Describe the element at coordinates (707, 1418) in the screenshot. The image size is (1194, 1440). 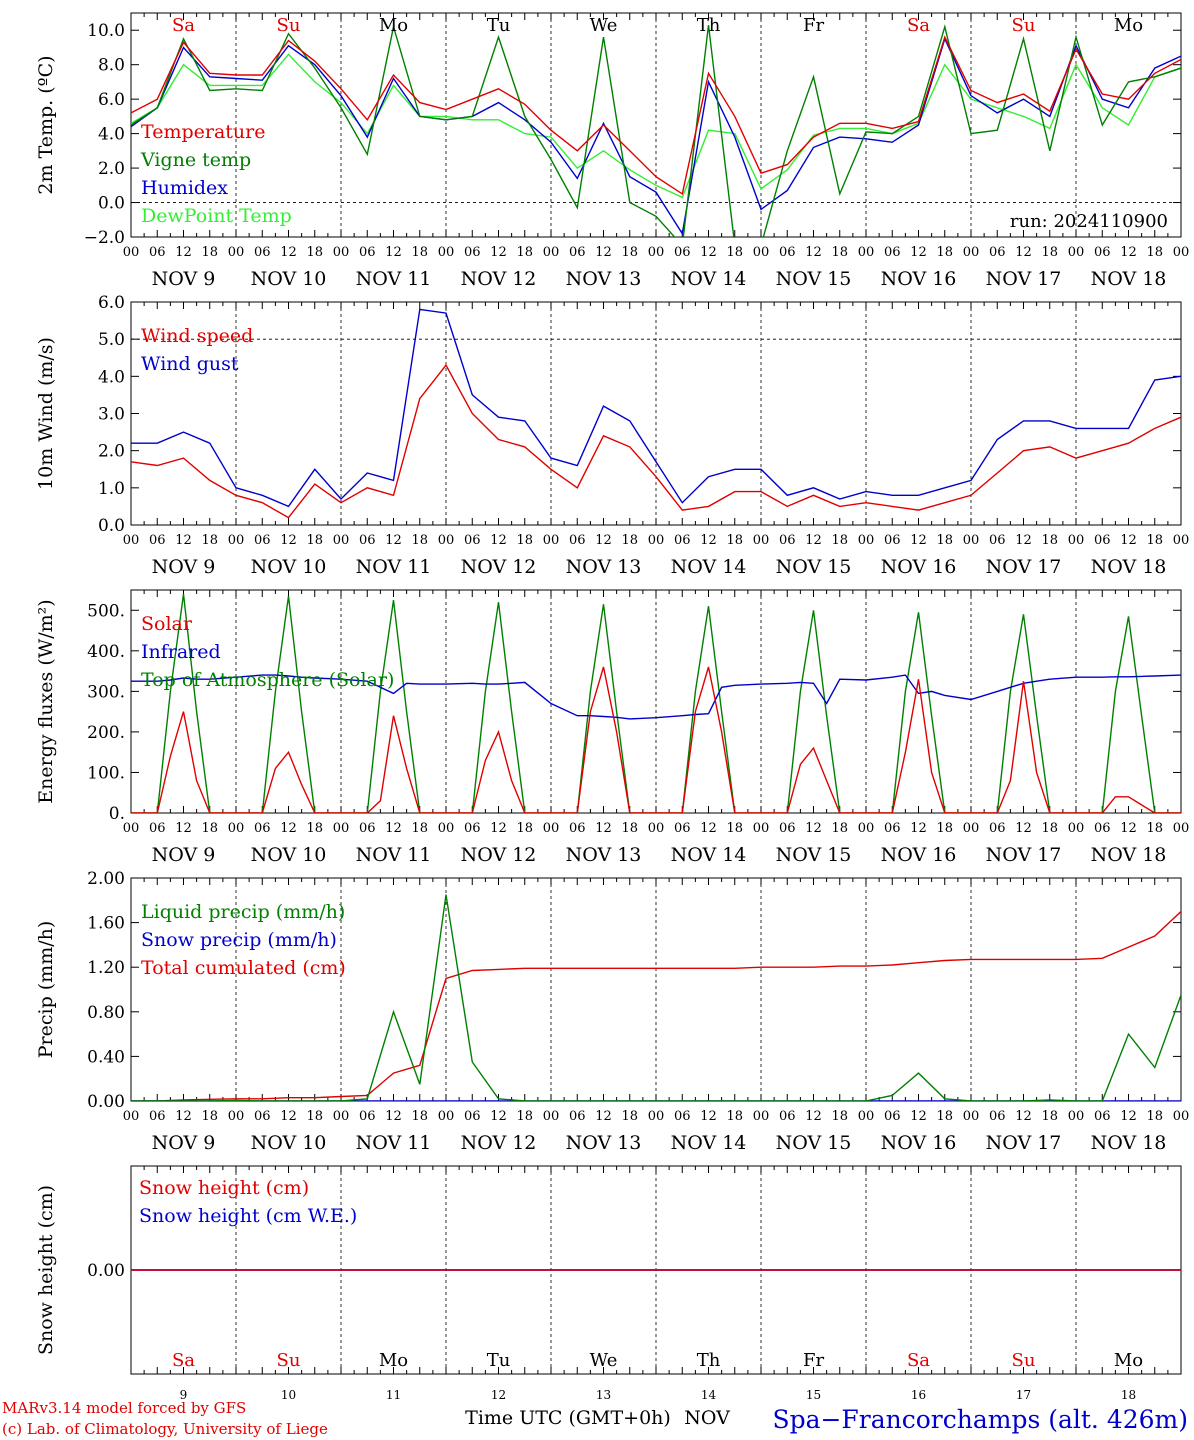
I see `month-label: NOV` at that location.